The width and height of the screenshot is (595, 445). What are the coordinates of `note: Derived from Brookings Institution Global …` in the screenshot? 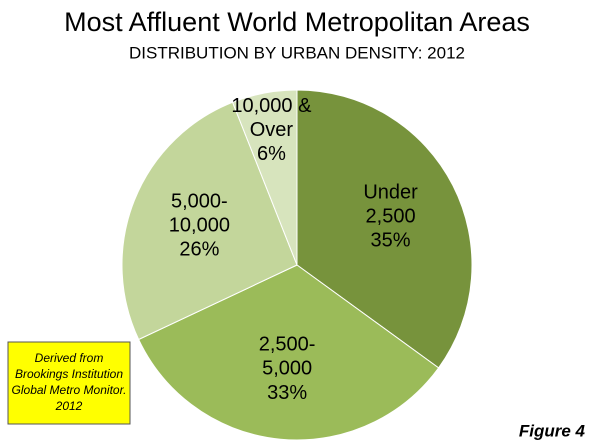 It's located at (69, 382).